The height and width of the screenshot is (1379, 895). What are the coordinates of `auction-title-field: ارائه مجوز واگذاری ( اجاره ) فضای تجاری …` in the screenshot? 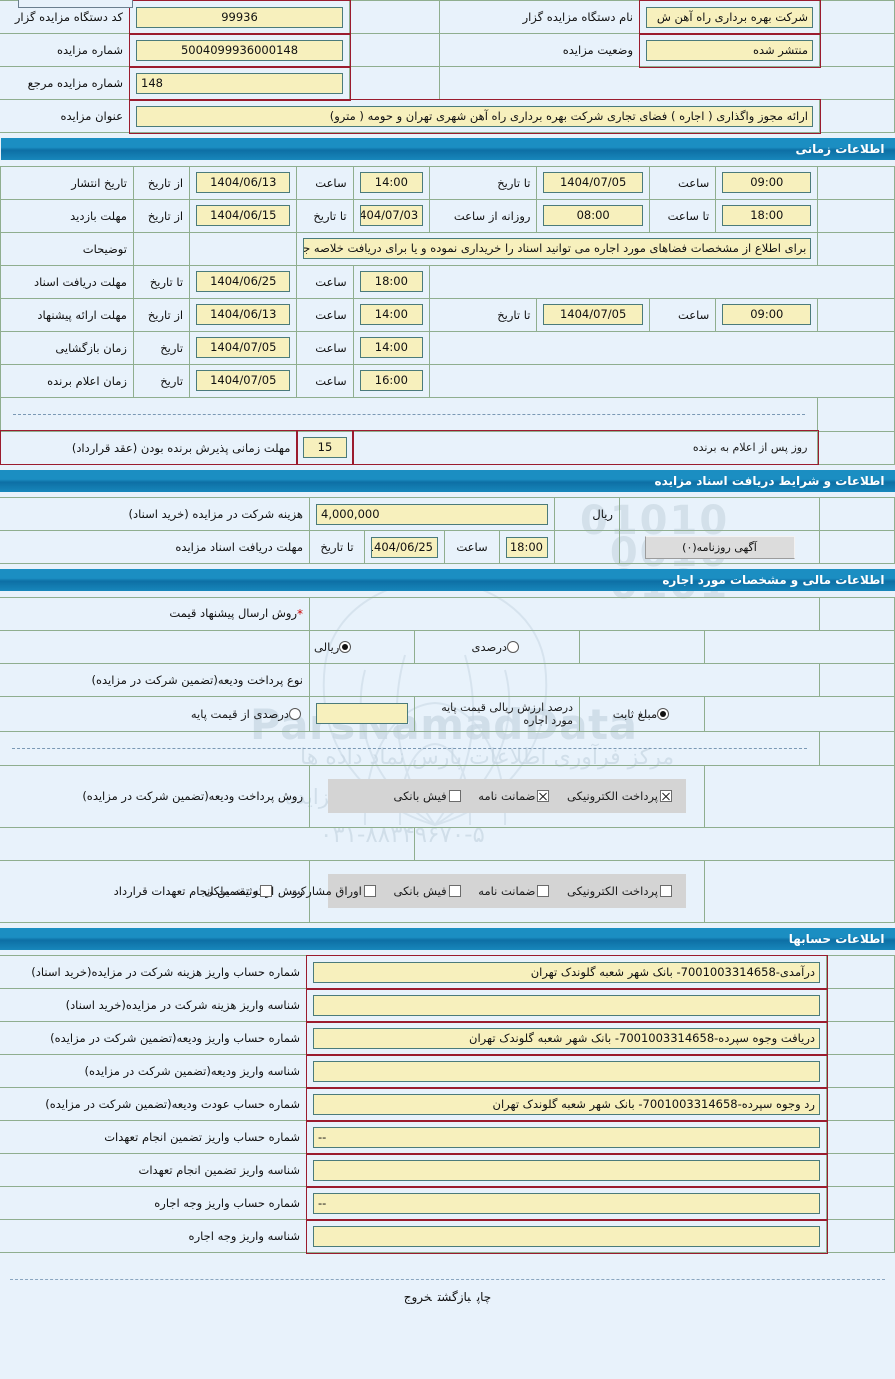 It's located at (474, 116).